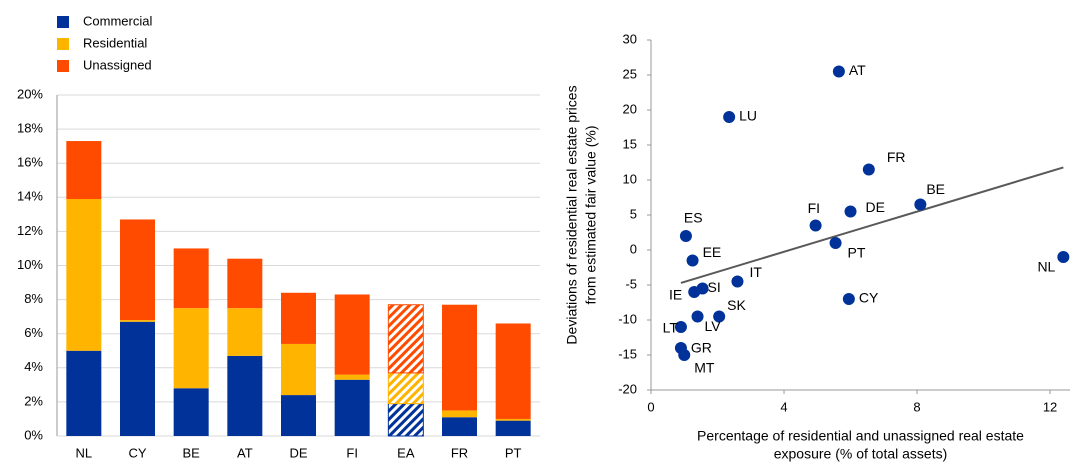 This screenshot has width=1082, height=464. What do you see at coordinates (875, 207) in the screenshot?
I see `point-label: DE` at bounding box center [875, 207].